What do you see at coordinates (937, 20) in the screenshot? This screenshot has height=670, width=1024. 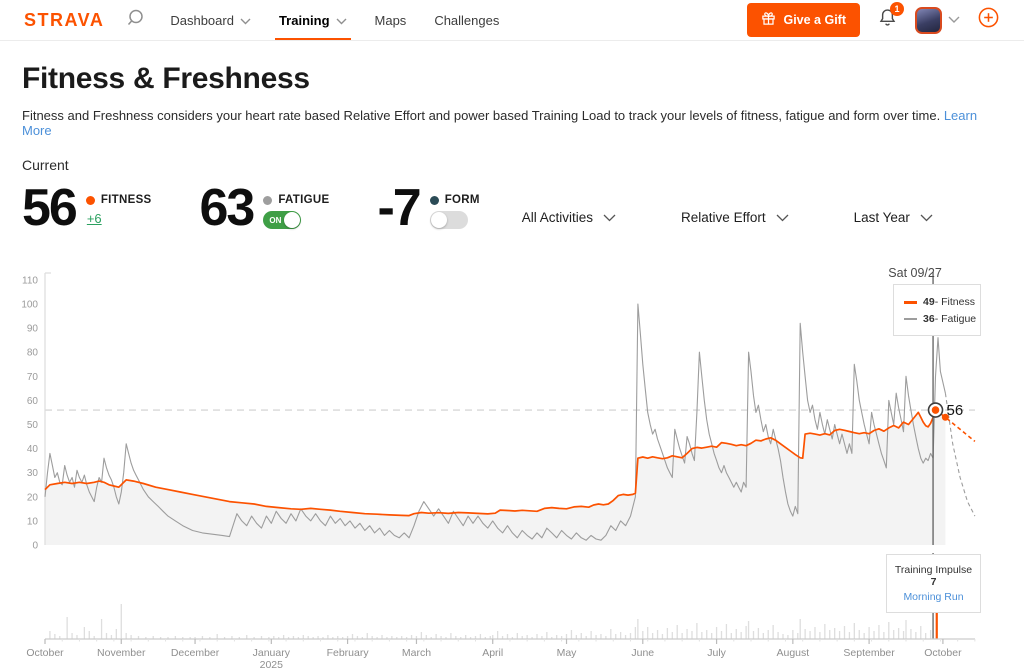 I see `profile-menu` at bounding box center [937, 20].